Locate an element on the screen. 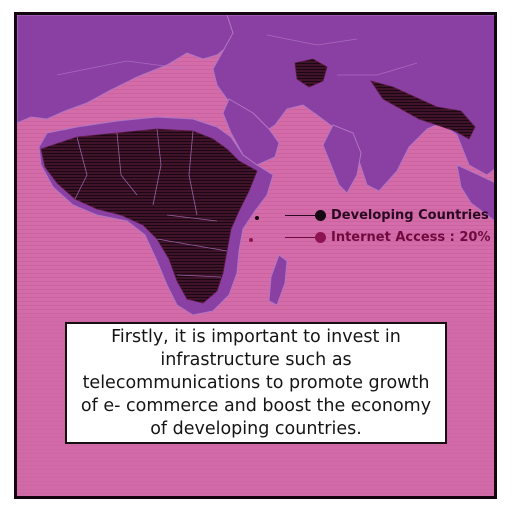  legend-anchor-dev is located at coordinates (257, 218).